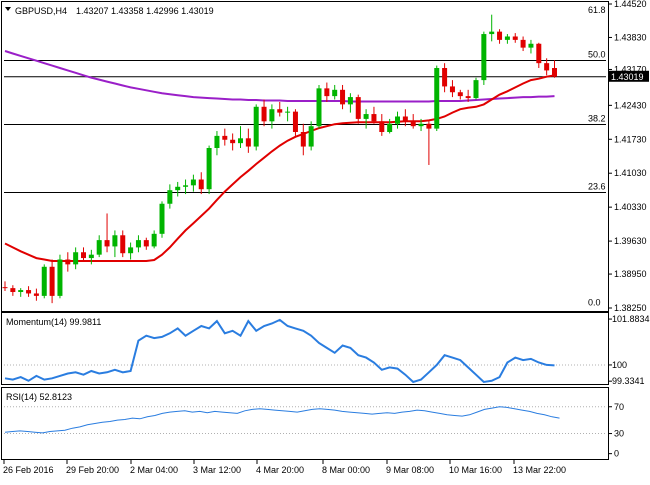  What do you see at coordinates (154, 470) in the screenshot?
I see `x-tick-label: 2 Mar 04:00` at bounding box center [154, 470].